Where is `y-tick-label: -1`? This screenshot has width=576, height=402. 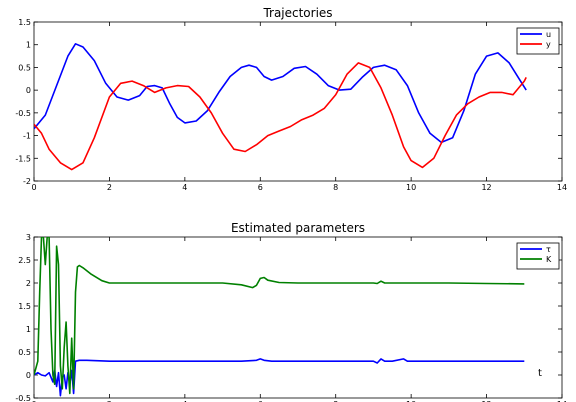 y-tick-label: -1 is located at coordinates (27, 136).